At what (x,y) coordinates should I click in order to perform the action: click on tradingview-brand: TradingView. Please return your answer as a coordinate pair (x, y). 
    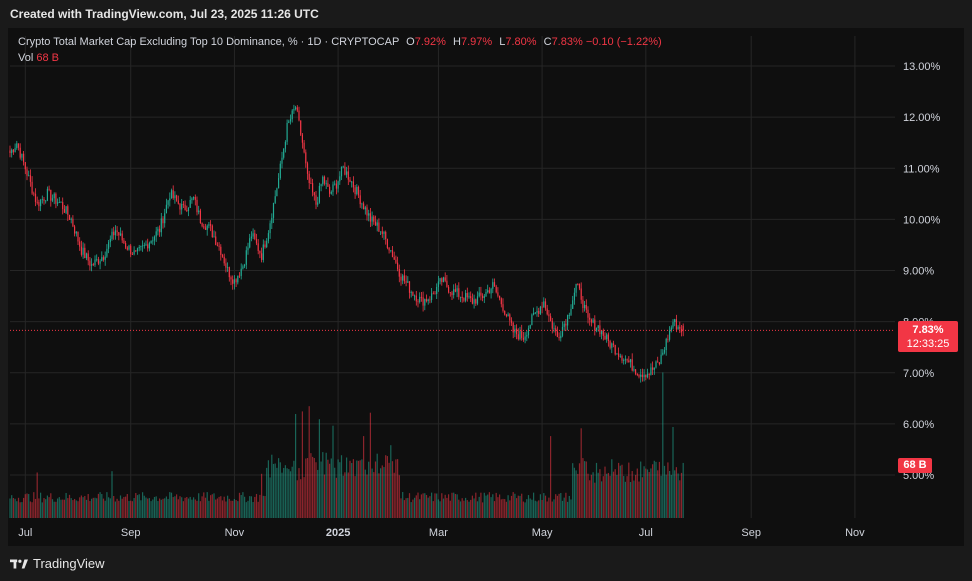
    Looking at the image, I should click on (57, 563).